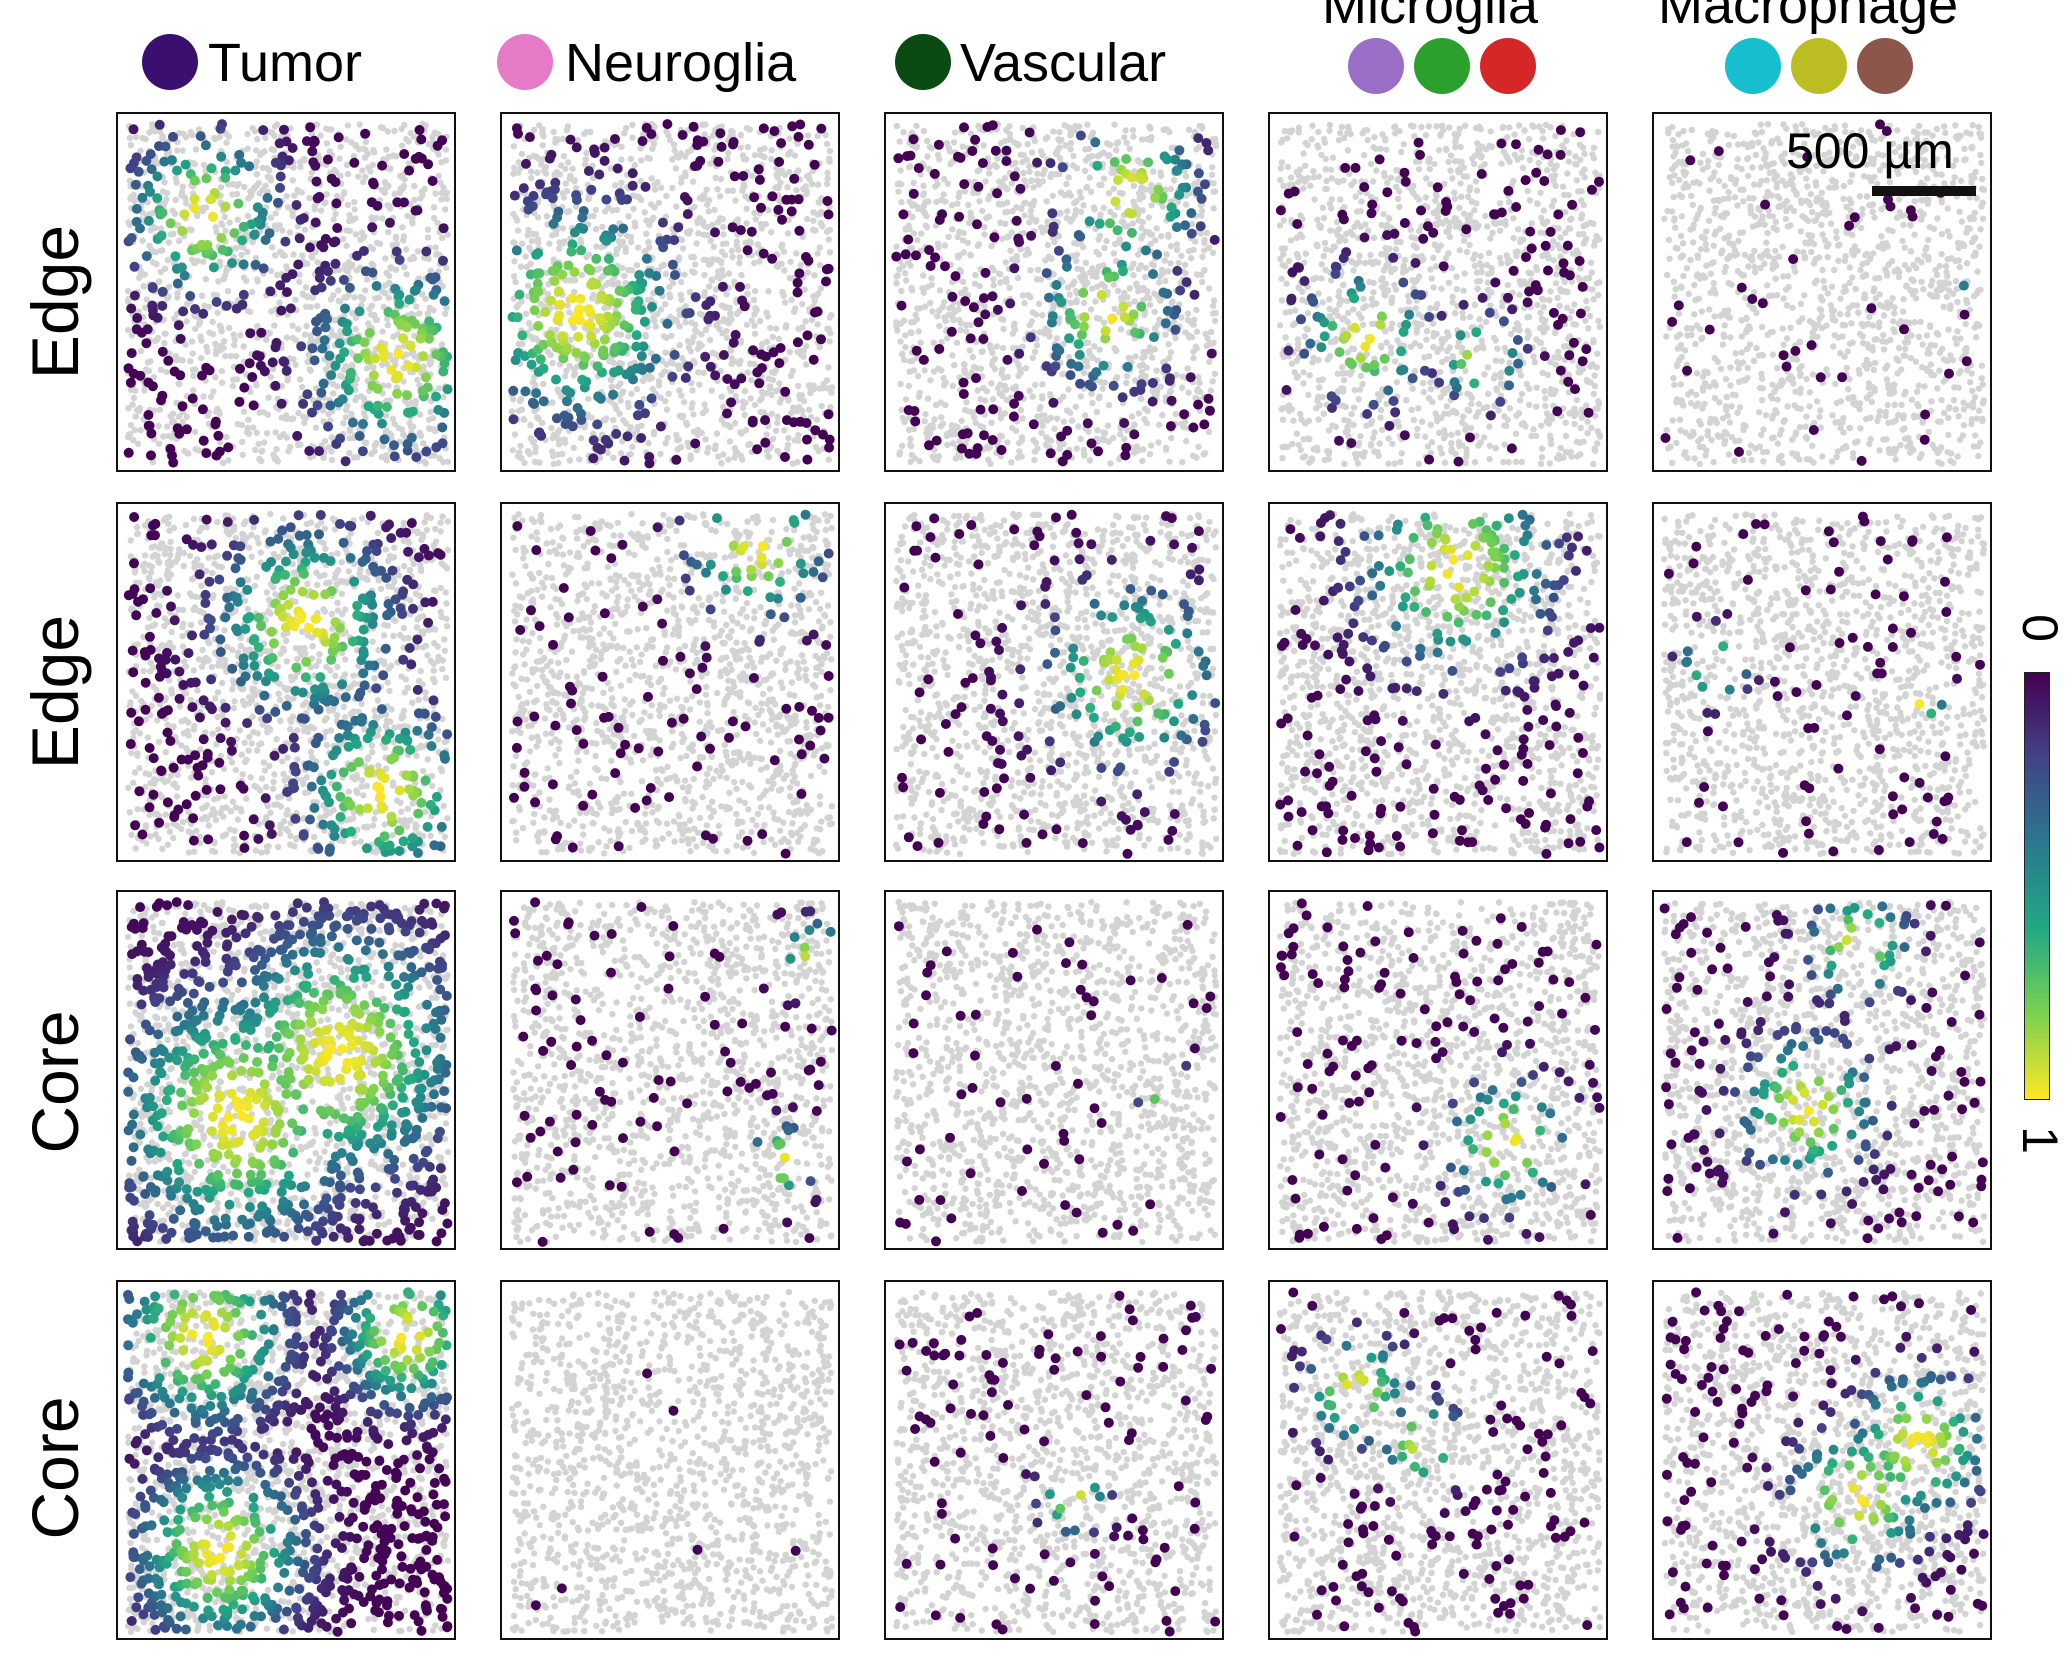 Image resolution: width=2068 pixels, height=1660 pixels. I want to click on neuroglia-color-dot, so click(525, 62).